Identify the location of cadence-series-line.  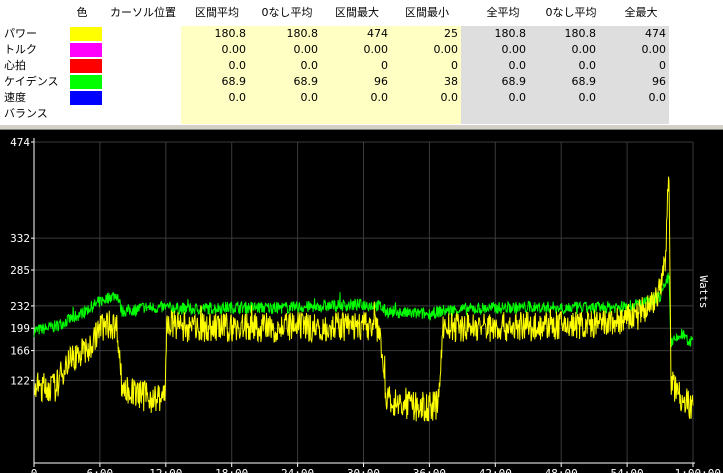
(363, 310).